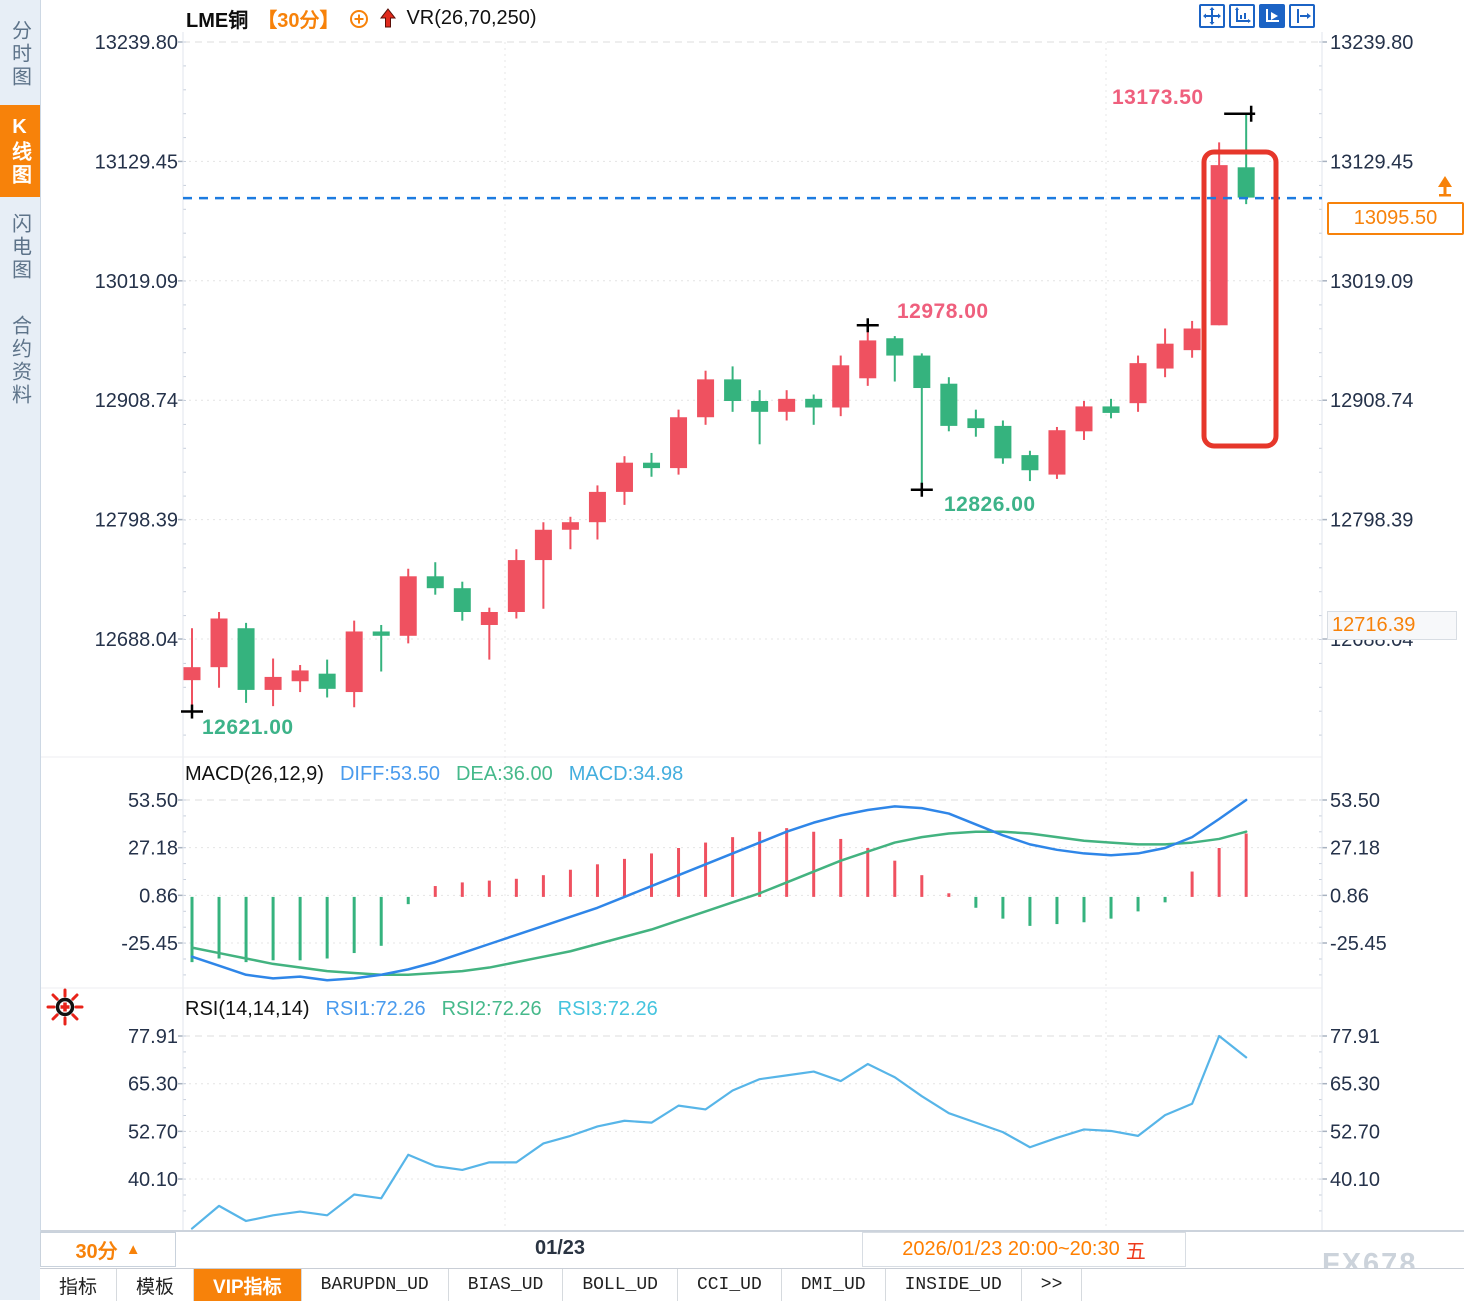 This screenshot has width=1464, height=1301. Describe the element at coordinates (65, 1009) in the screenshot. I see `hot-indicator-icon` at that location.